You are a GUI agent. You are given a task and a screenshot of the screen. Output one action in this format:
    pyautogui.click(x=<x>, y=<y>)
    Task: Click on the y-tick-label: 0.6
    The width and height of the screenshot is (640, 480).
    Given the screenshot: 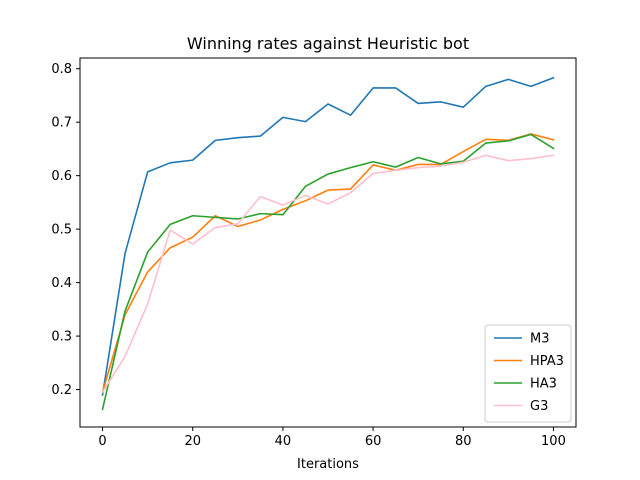 What is the action you would take?
    pyautogui.click(x=61, y=176)
    